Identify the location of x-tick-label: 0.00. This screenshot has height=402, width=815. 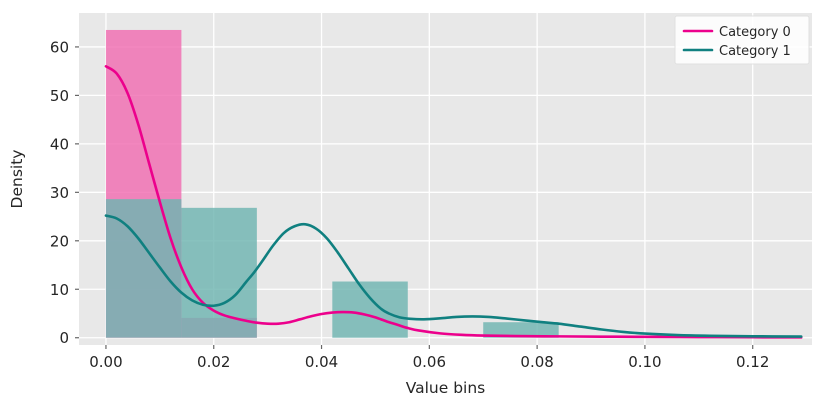
(105, 362).